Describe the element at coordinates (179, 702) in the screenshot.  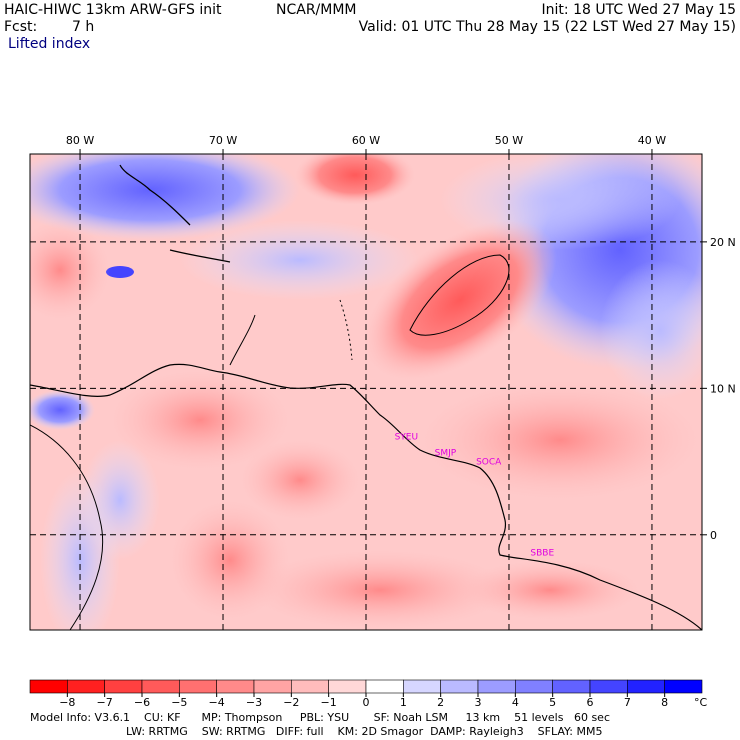
I see `colorbar-tick-label: −5` at that location.